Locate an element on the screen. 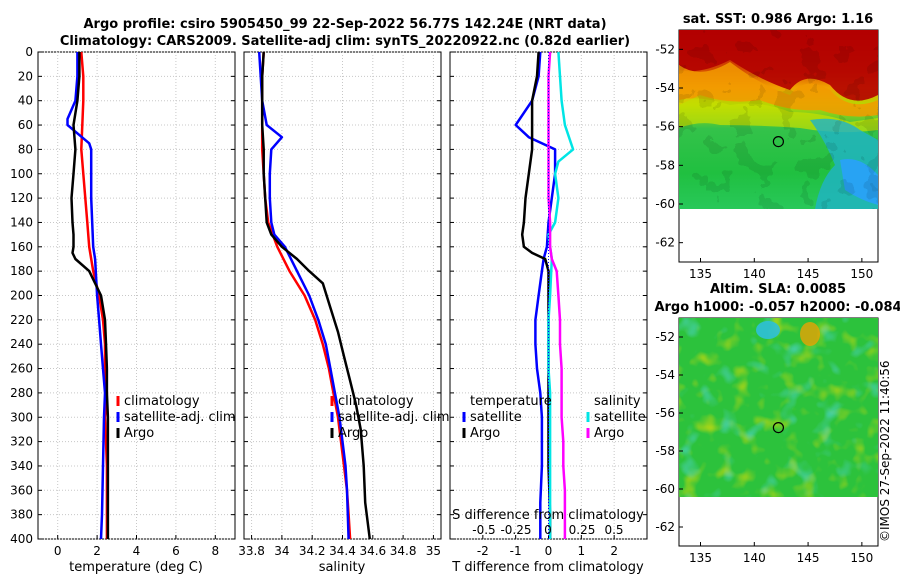  map-ytick-label: -58 is located at coordinates (665, 451).